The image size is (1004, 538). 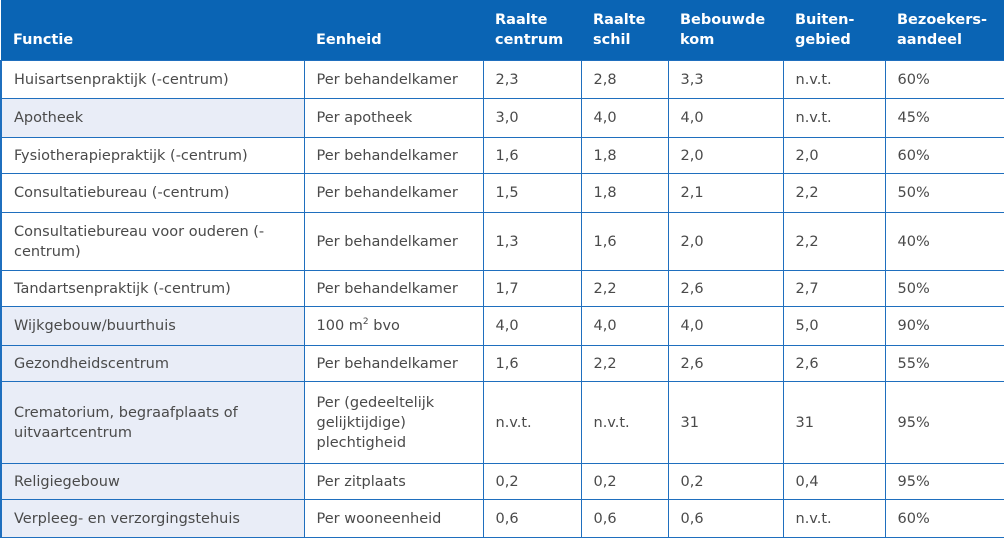 What do you see at coordinates (834, 326) in the screenshot?
I see `cell-buitengebied: 5,0` at bounding box center [834, 326].